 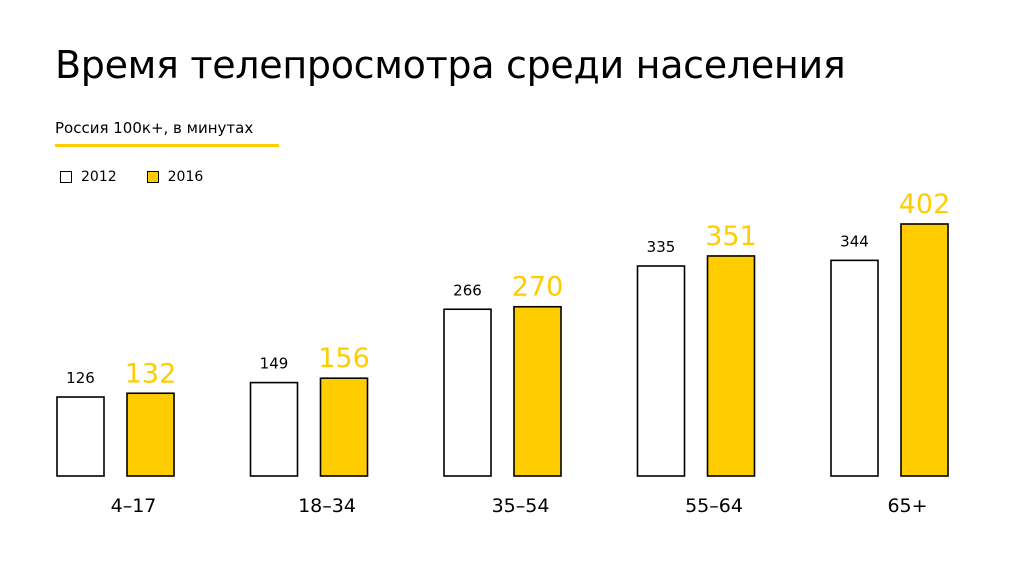 What do you see at coordinates (661, 247) in the screenshot?
I see `data-label-2012-3: 335` at bounding box center [661, 247].